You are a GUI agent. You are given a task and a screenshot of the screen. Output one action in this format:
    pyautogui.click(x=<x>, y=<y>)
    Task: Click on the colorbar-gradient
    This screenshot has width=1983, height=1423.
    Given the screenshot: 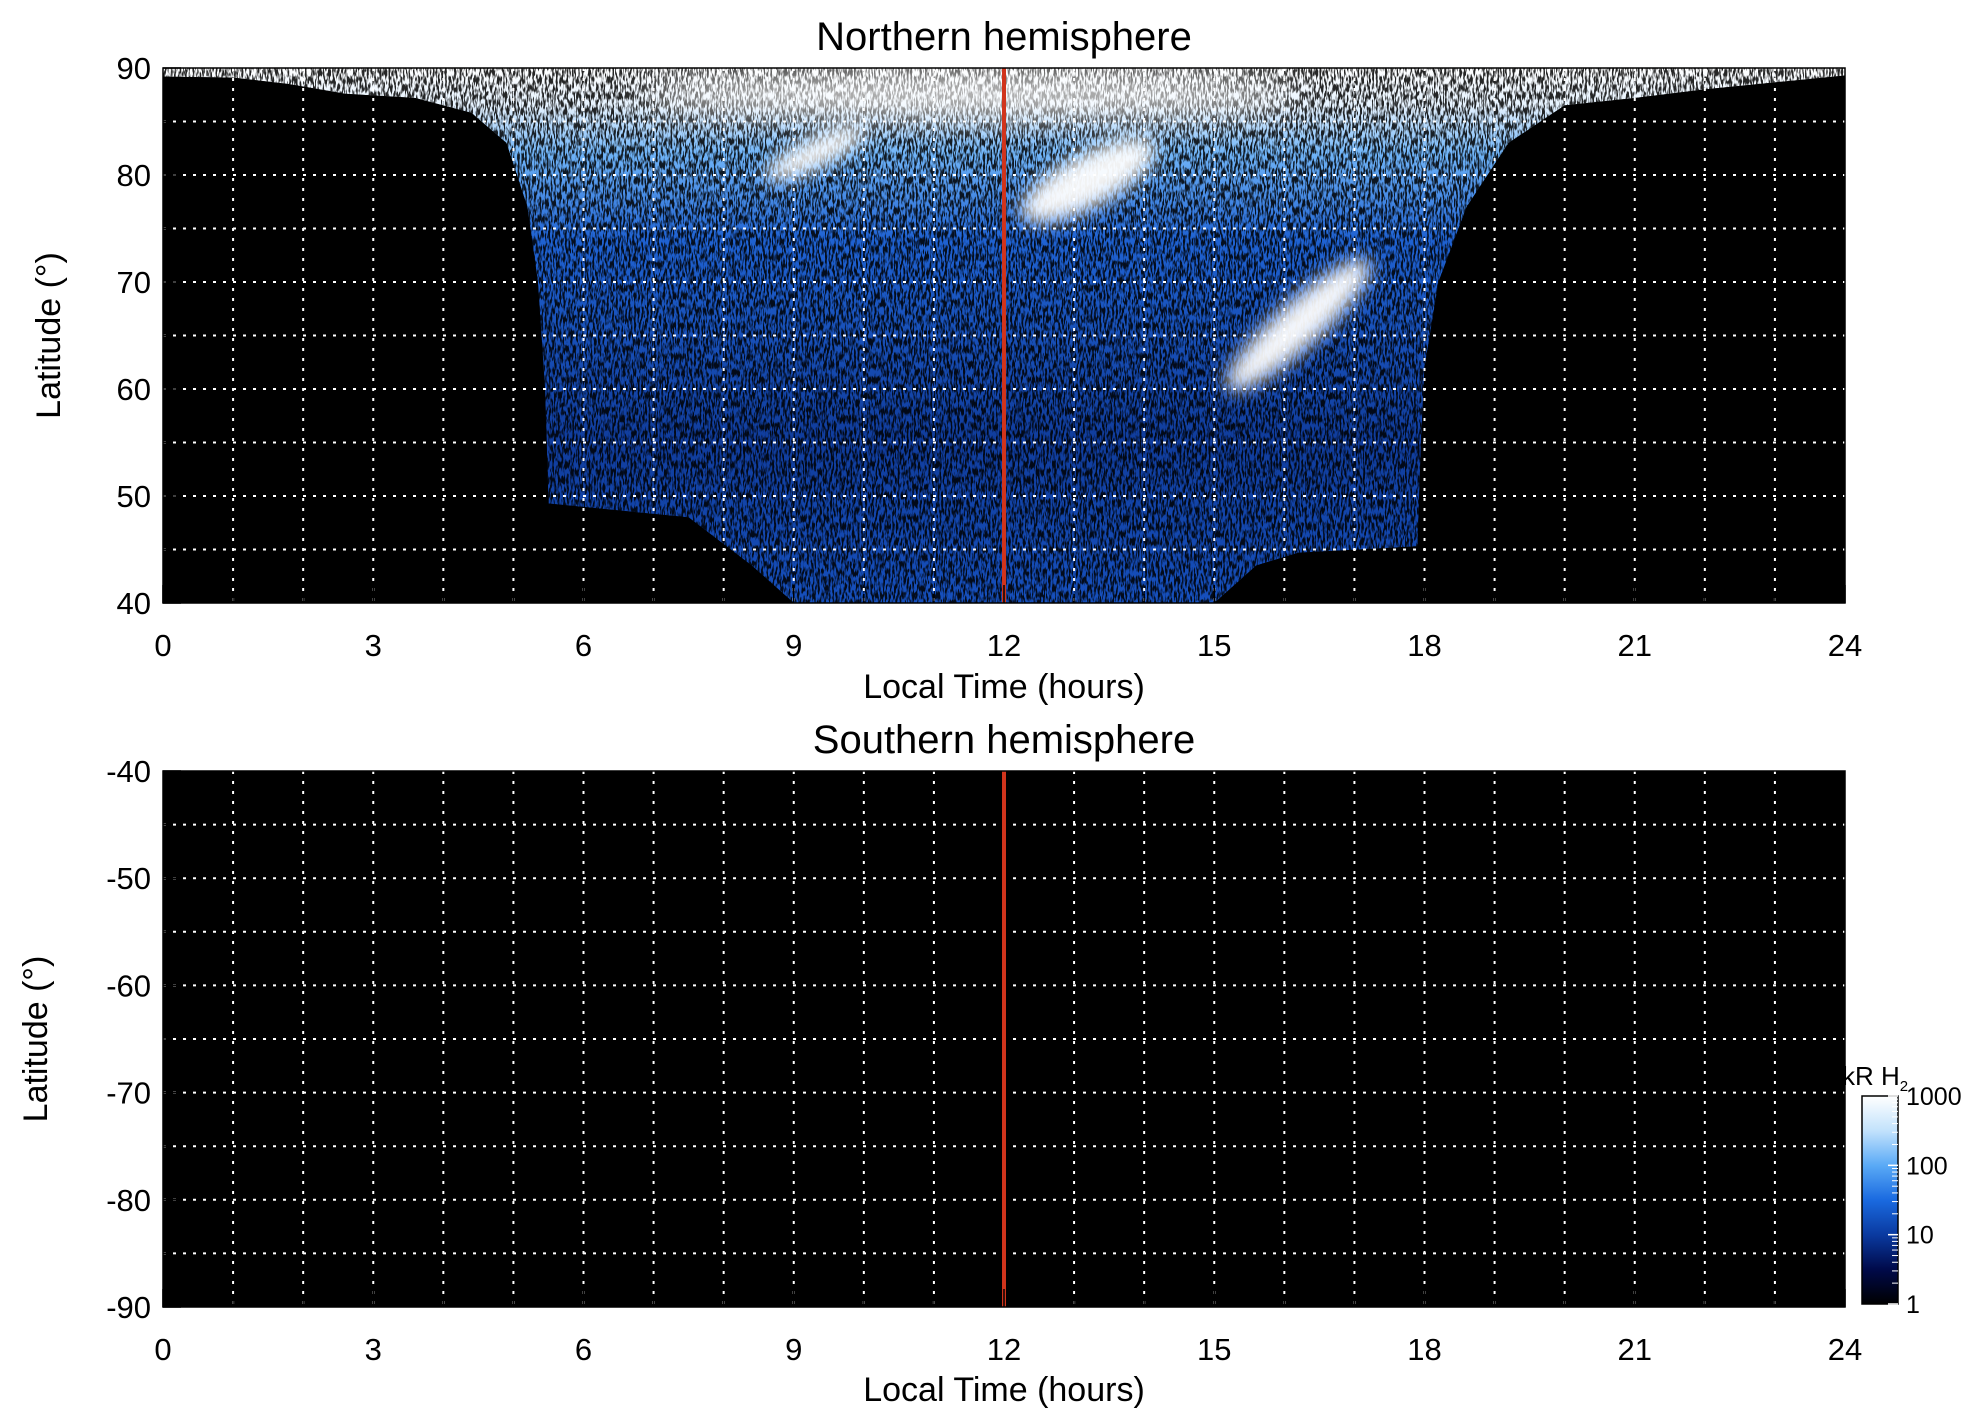 What is the action you would take?
    pyautogui.click(x=1880, y=1200)
    